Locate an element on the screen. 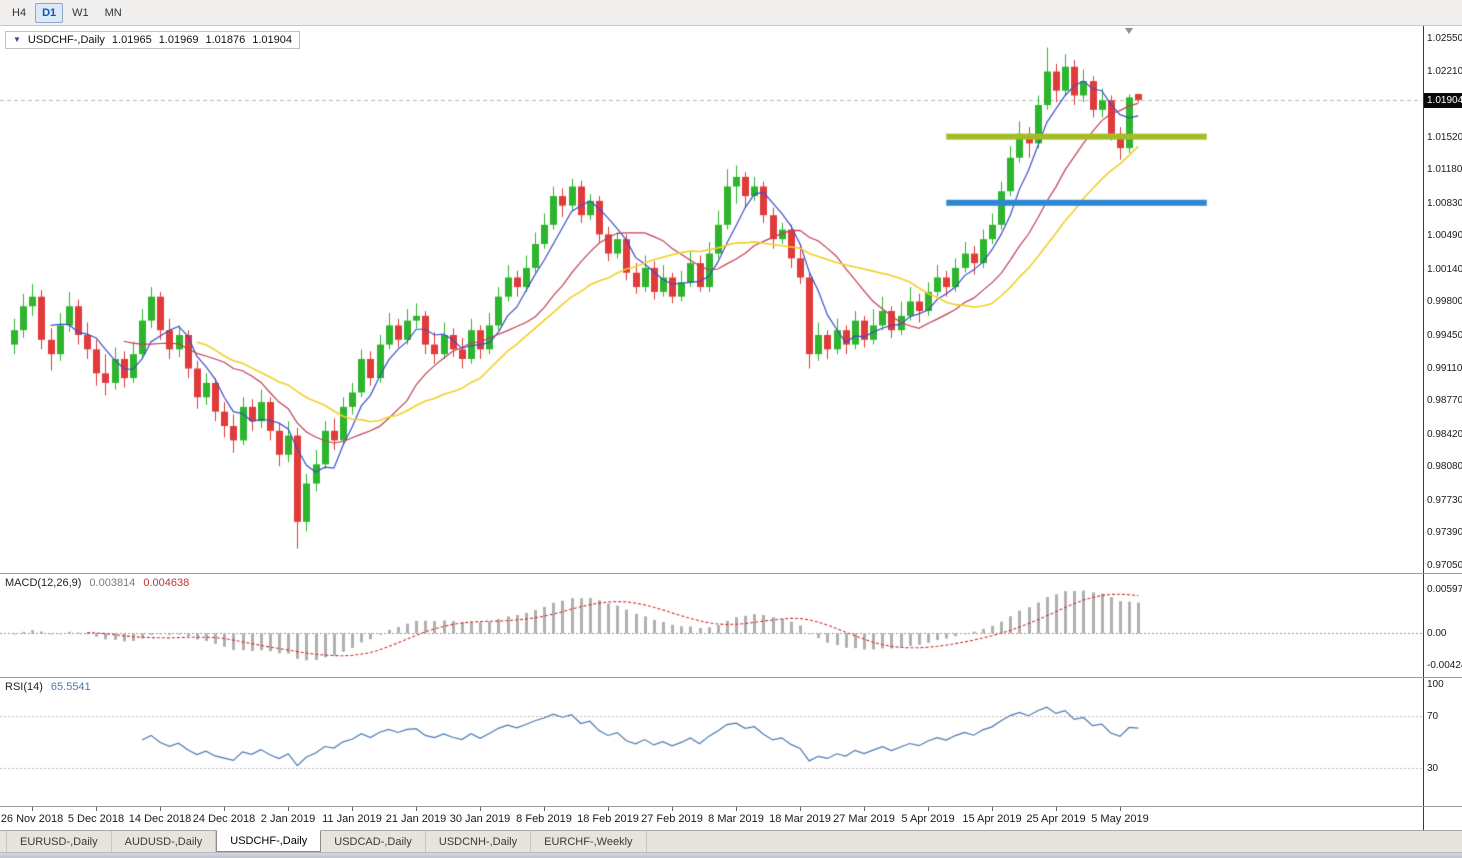 The image size is (1462, 858). chart-ohlc-close: 1.01904 is located at coordinates (272, 40).